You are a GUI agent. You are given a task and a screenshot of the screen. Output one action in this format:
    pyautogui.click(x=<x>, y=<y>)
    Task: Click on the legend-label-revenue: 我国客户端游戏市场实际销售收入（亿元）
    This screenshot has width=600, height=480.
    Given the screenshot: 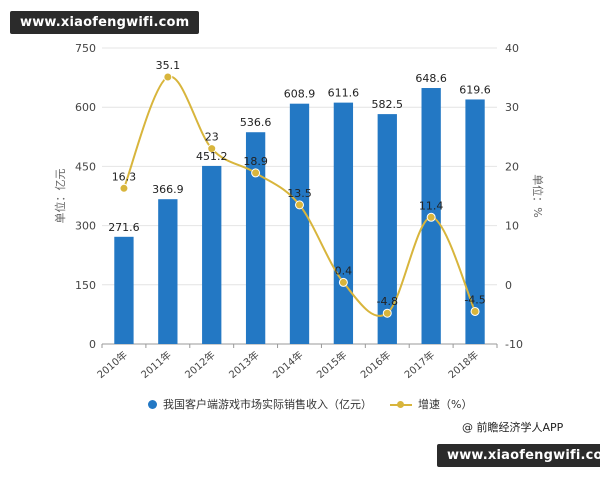 What is the action you would take?
    pyautogui.click(x=267, y=404)
    